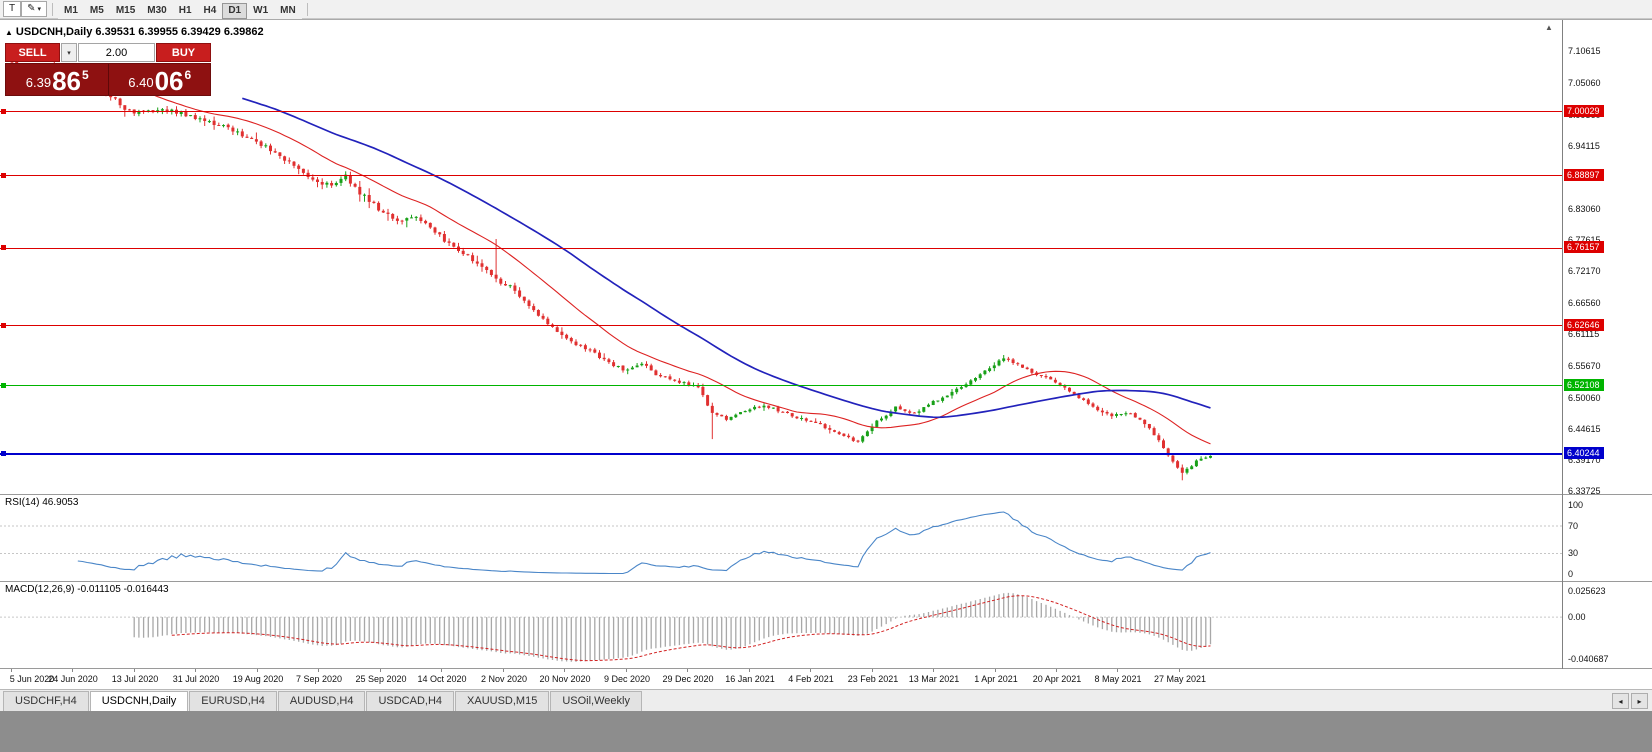  I want to click on price-line-tag: 6.62646, so click(1584, 325).